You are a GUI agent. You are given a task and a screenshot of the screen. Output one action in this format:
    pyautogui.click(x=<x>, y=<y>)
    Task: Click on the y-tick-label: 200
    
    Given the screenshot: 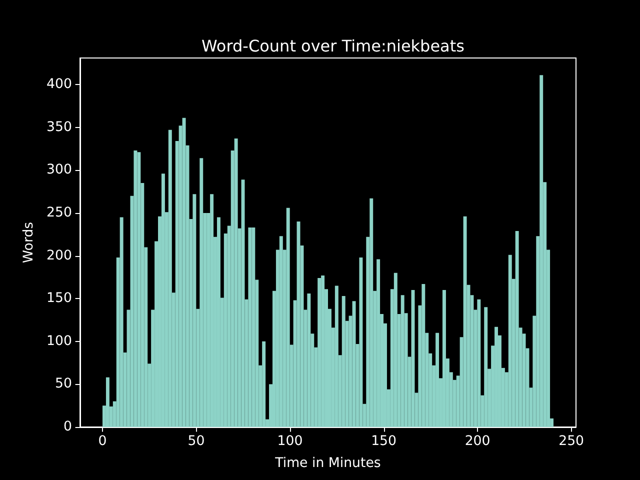 What is the action you would take?
    pyautogui.click(x=59, y=256)
    